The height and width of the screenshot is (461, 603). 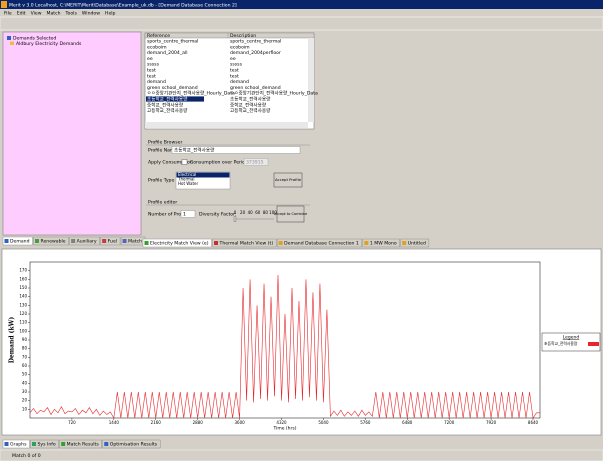 I want to click on cell-reference: 중학교_전력사용량, so click(x=165, y=104).